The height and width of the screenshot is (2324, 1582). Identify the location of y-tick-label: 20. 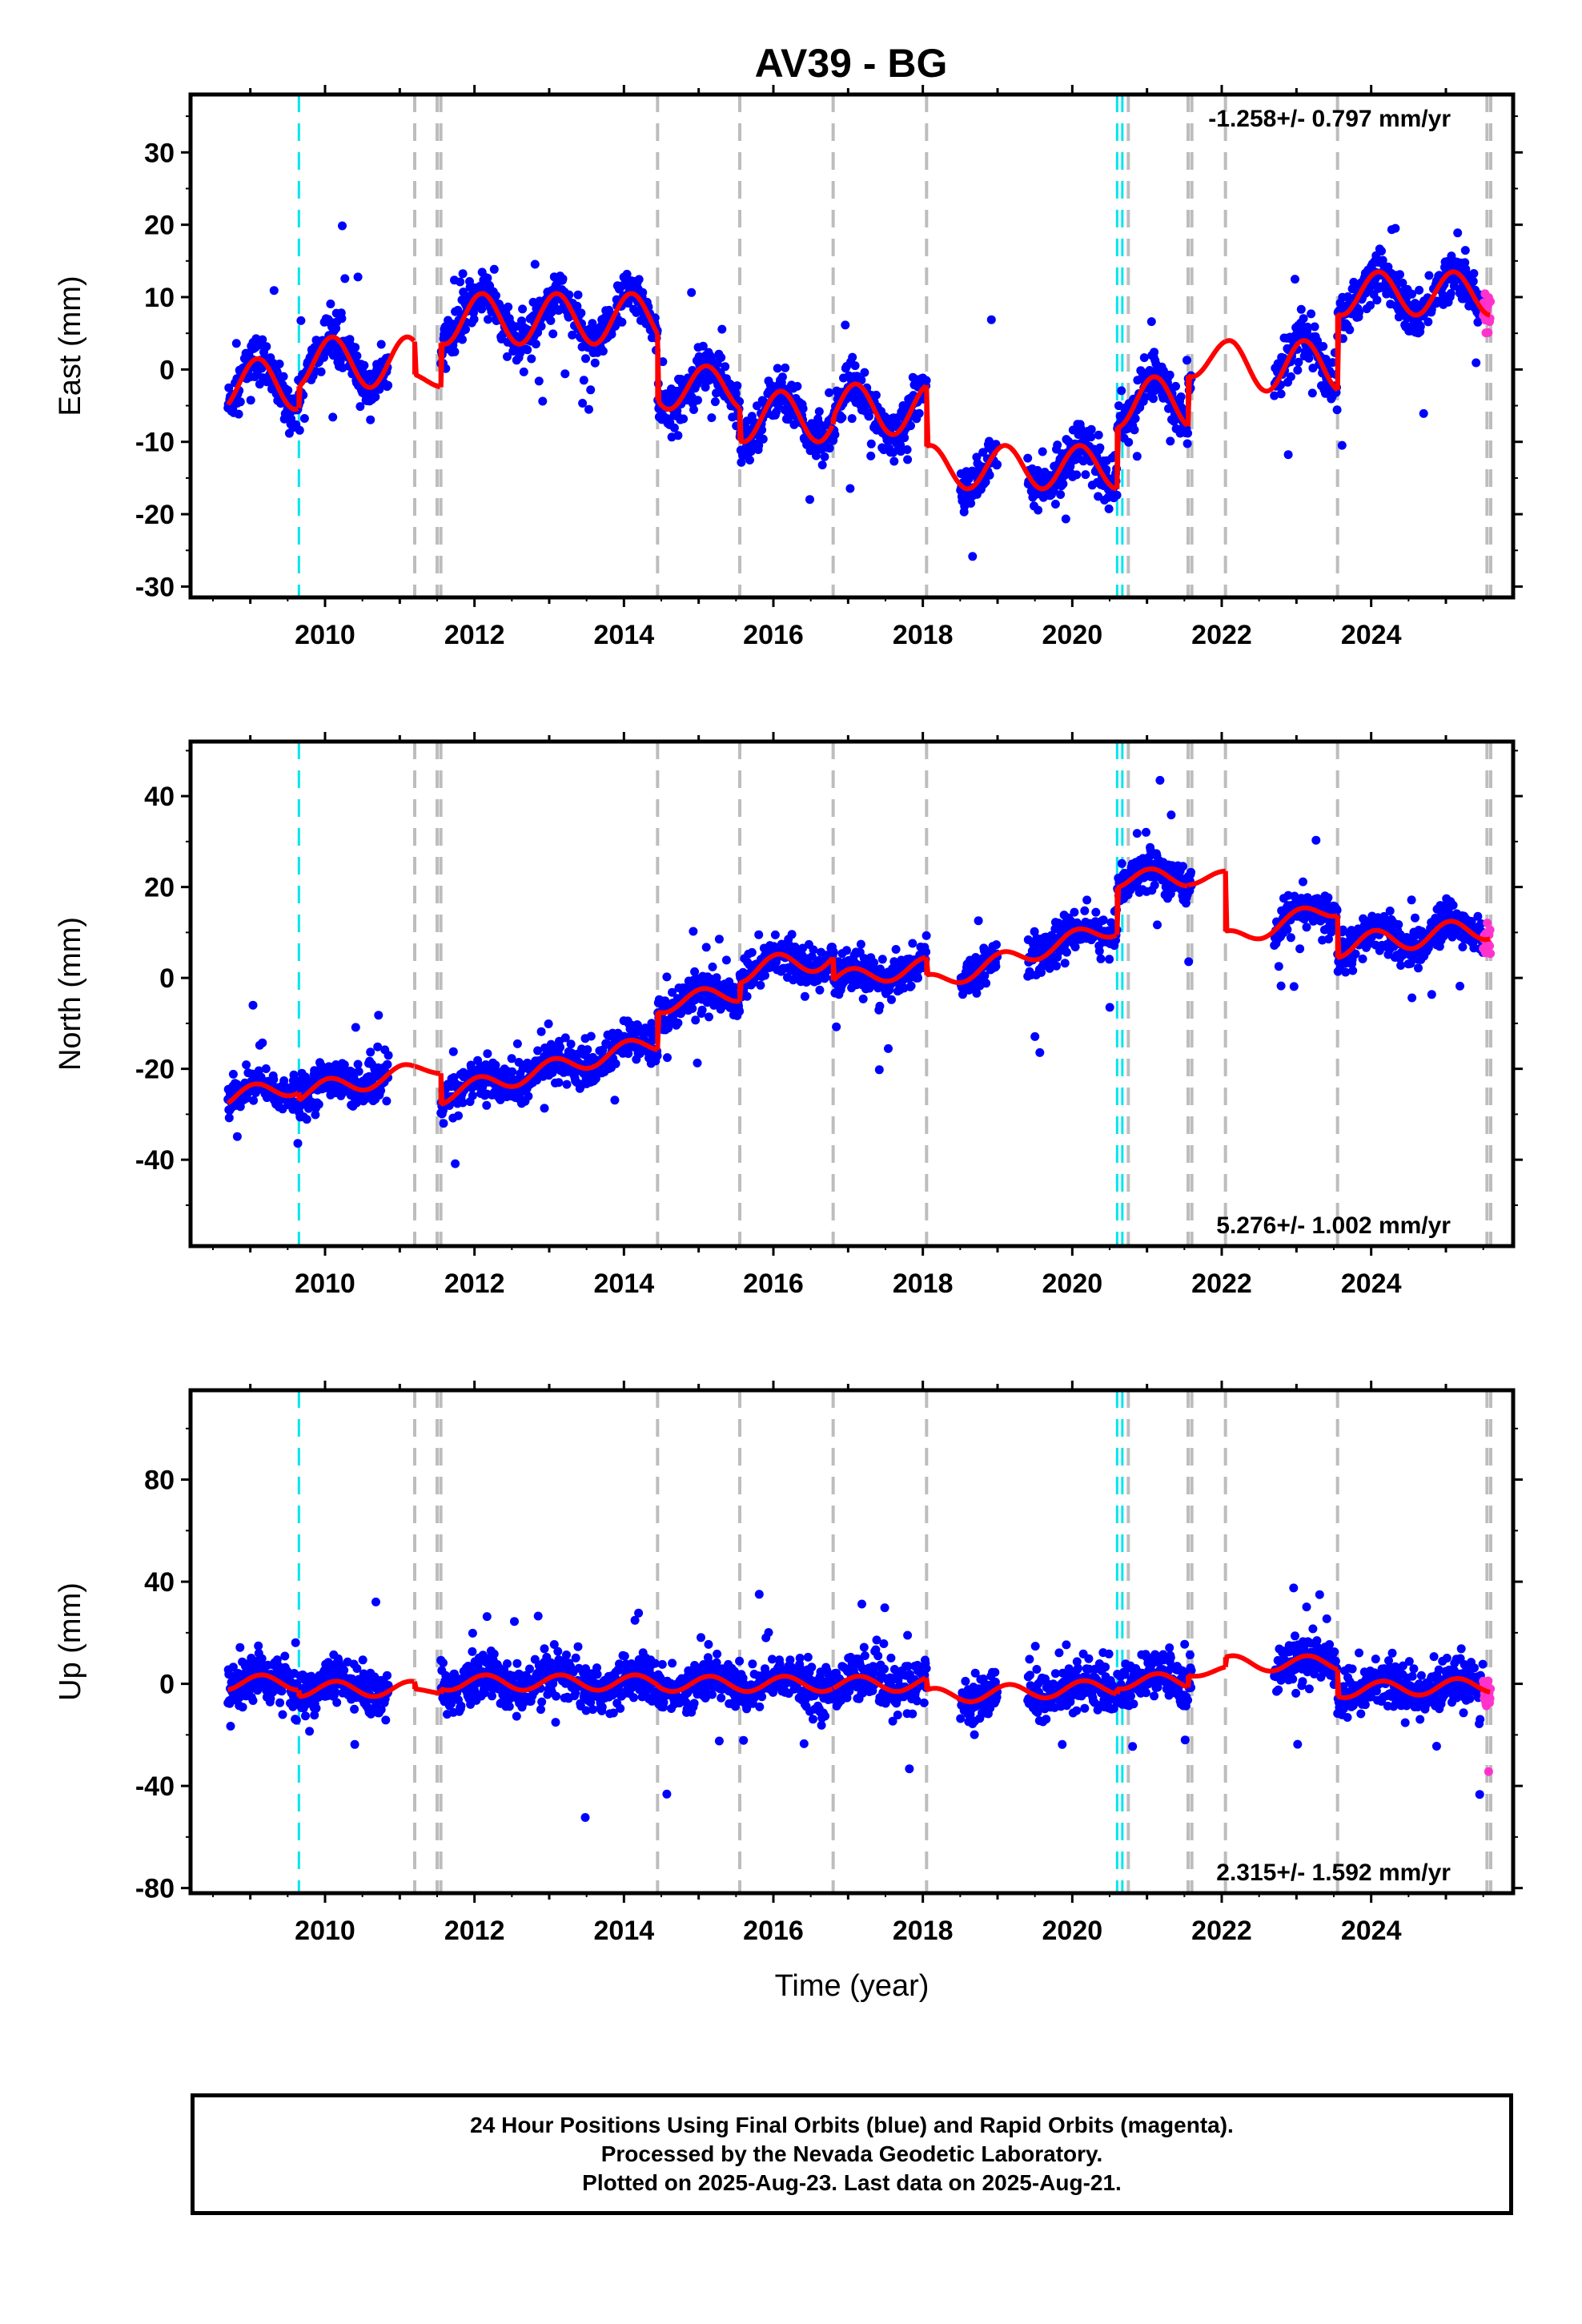
(159, 226).